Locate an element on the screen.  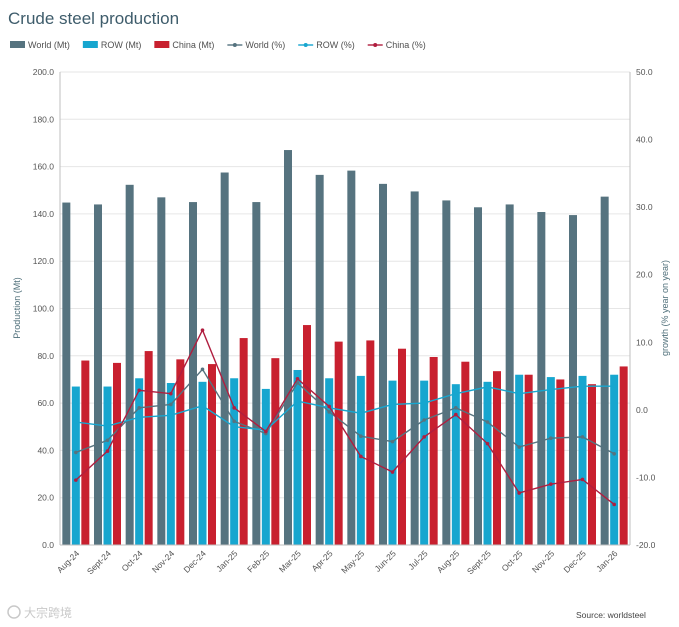
x-tick-label: Jun-25 is located at coordinates (385, 561).